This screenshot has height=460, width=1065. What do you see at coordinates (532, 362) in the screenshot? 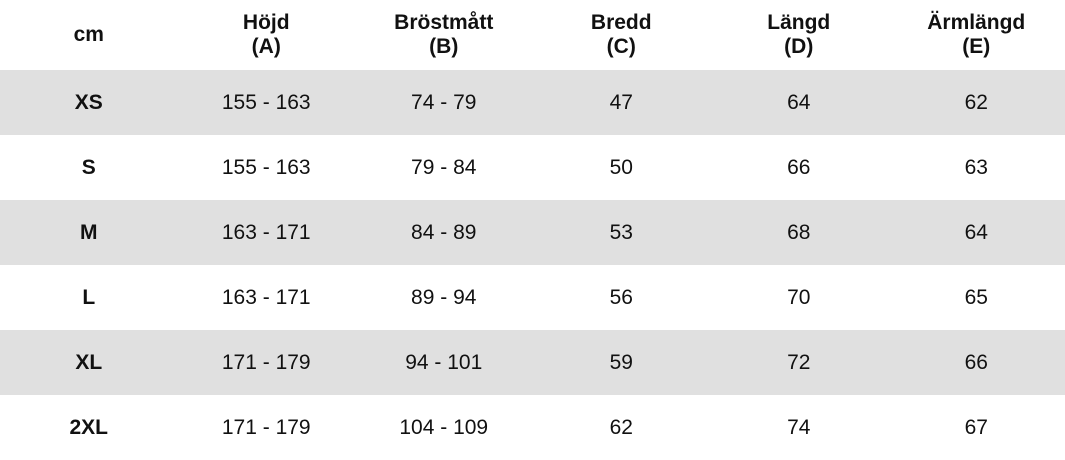
I see `table-row: XL 171 - 179 94 - 101 59 72 66` at bounding box center [532, 362].